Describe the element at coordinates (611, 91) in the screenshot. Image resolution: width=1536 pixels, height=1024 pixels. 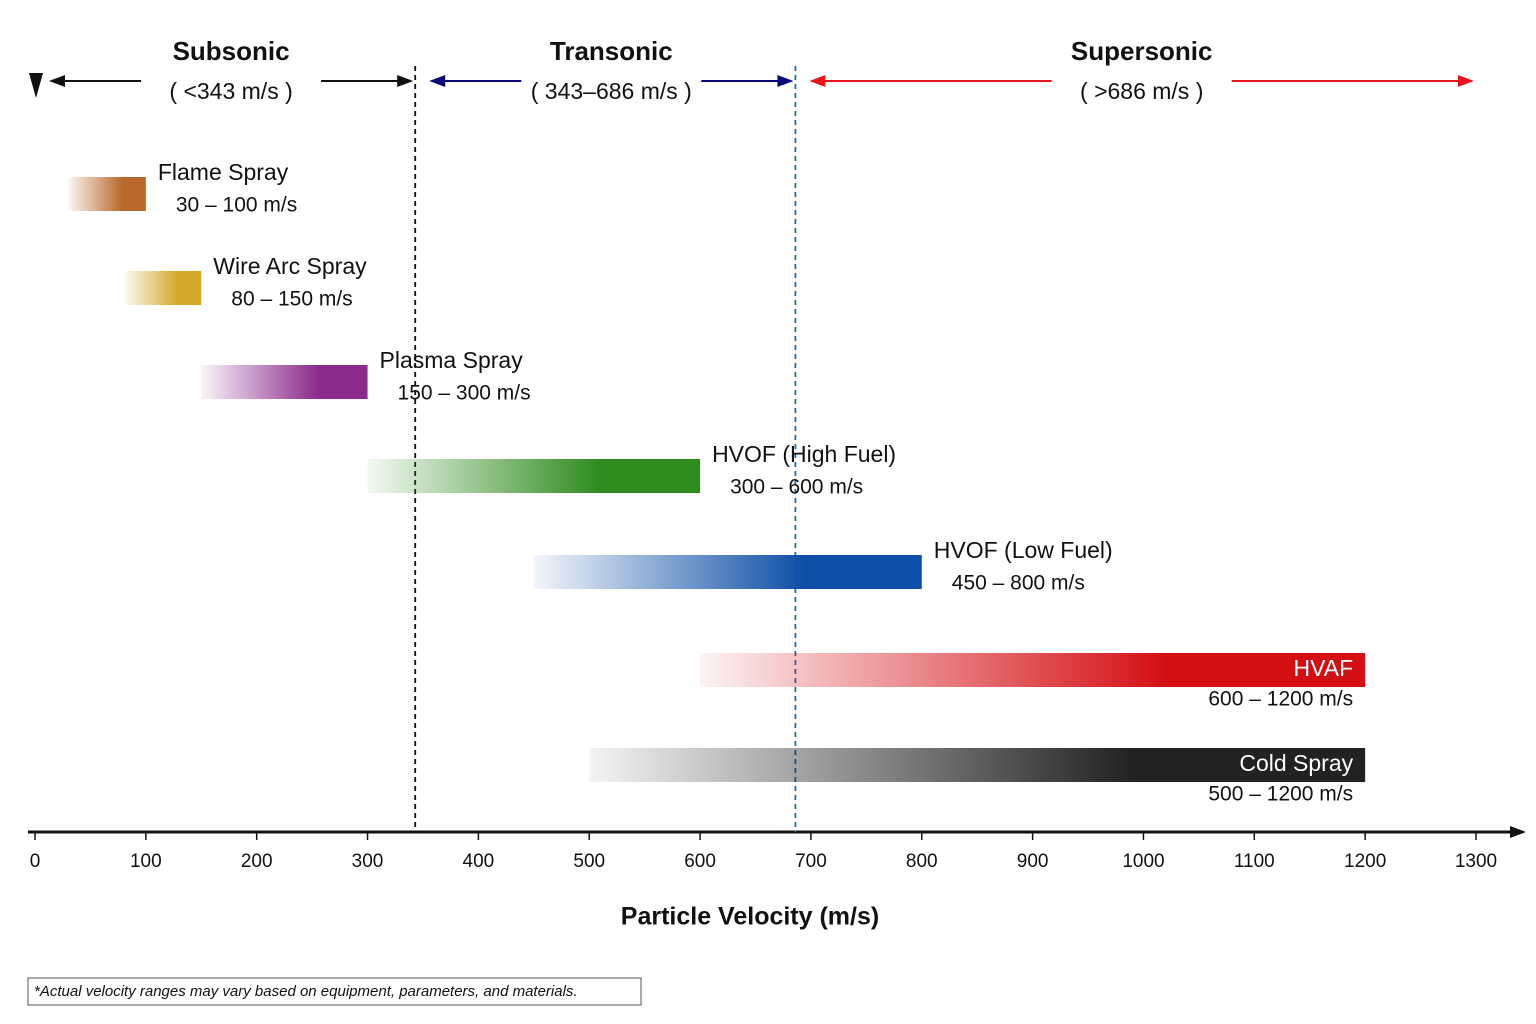
I see `region-range: ( 343–686 m/s )` at that location.